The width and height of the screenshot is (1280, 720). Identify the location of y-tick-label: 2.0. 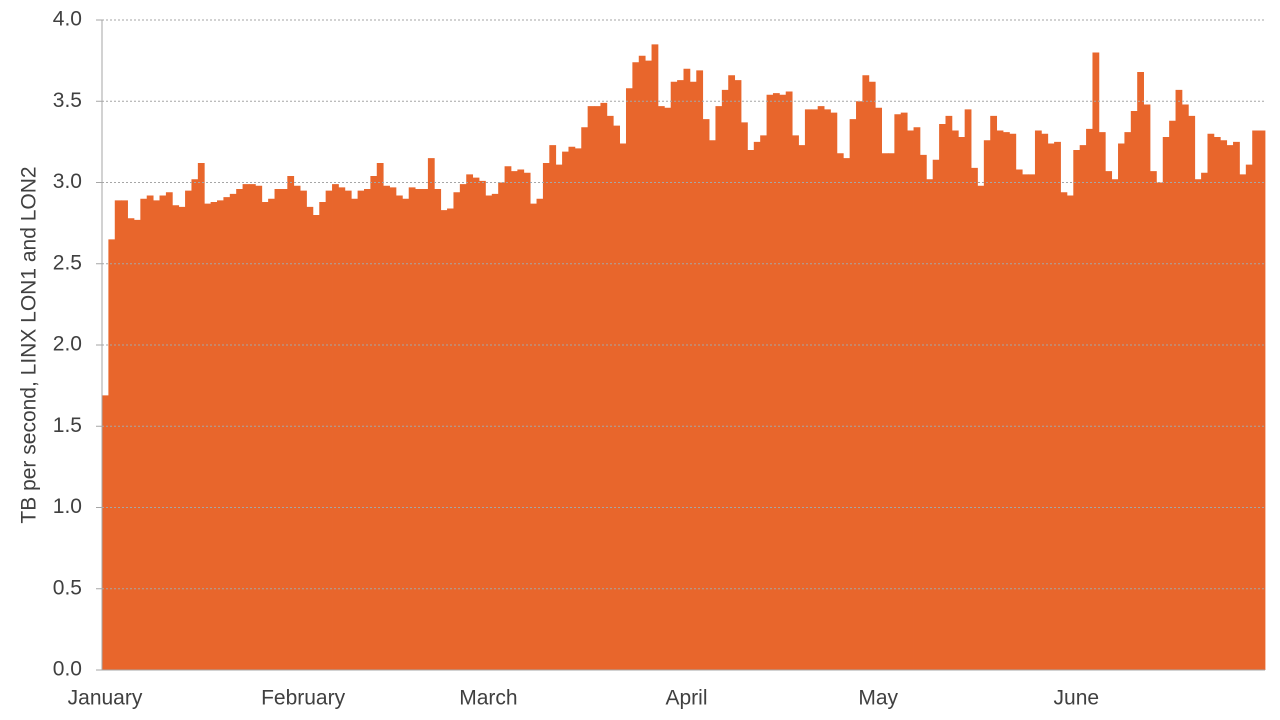
(67, 344).